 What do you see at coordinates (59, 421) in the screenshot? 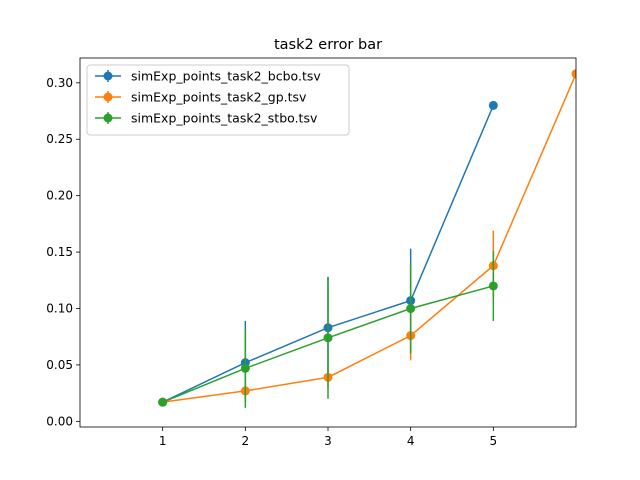
I see `y-tick-label: 0.00` at bounding box center [59, 421].